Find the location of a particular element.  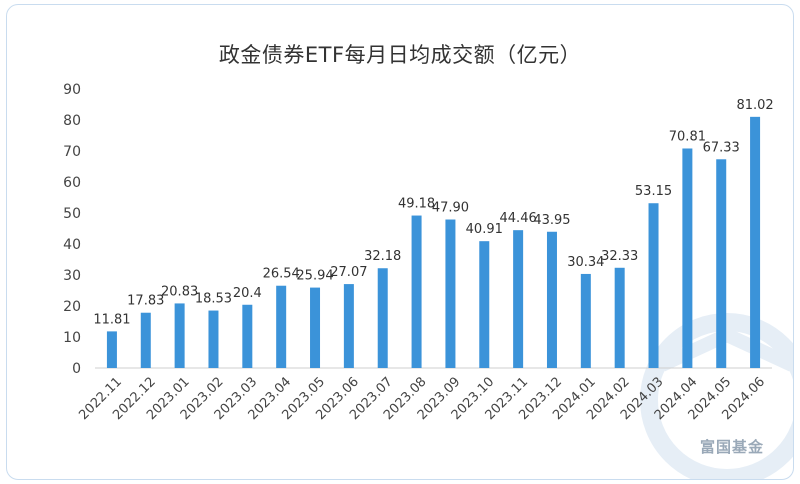

data-label: 70.81 is located at coordinates (687, 136).